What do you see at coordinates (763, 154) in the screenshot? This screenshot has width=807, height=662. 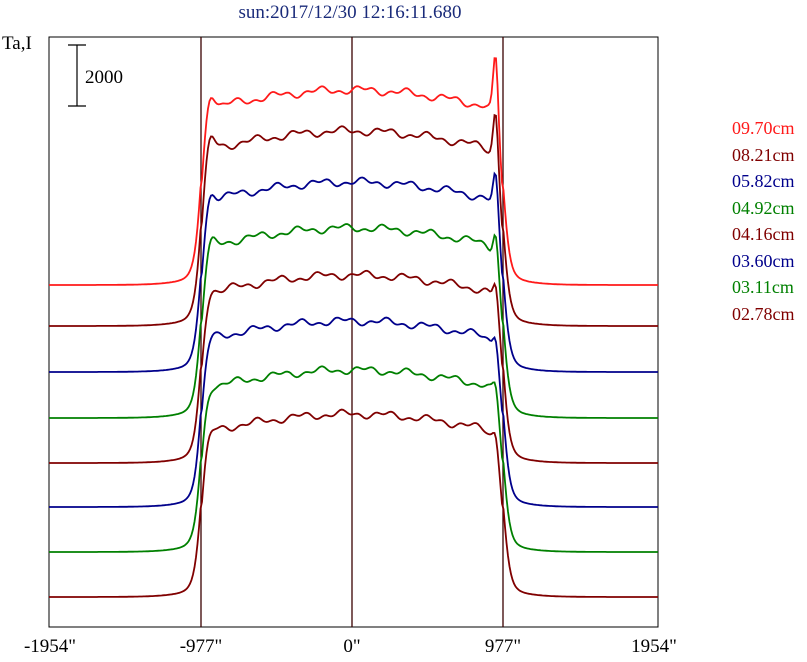 I see `legend-item: 08.21cm` at bounding box center [763, 154].